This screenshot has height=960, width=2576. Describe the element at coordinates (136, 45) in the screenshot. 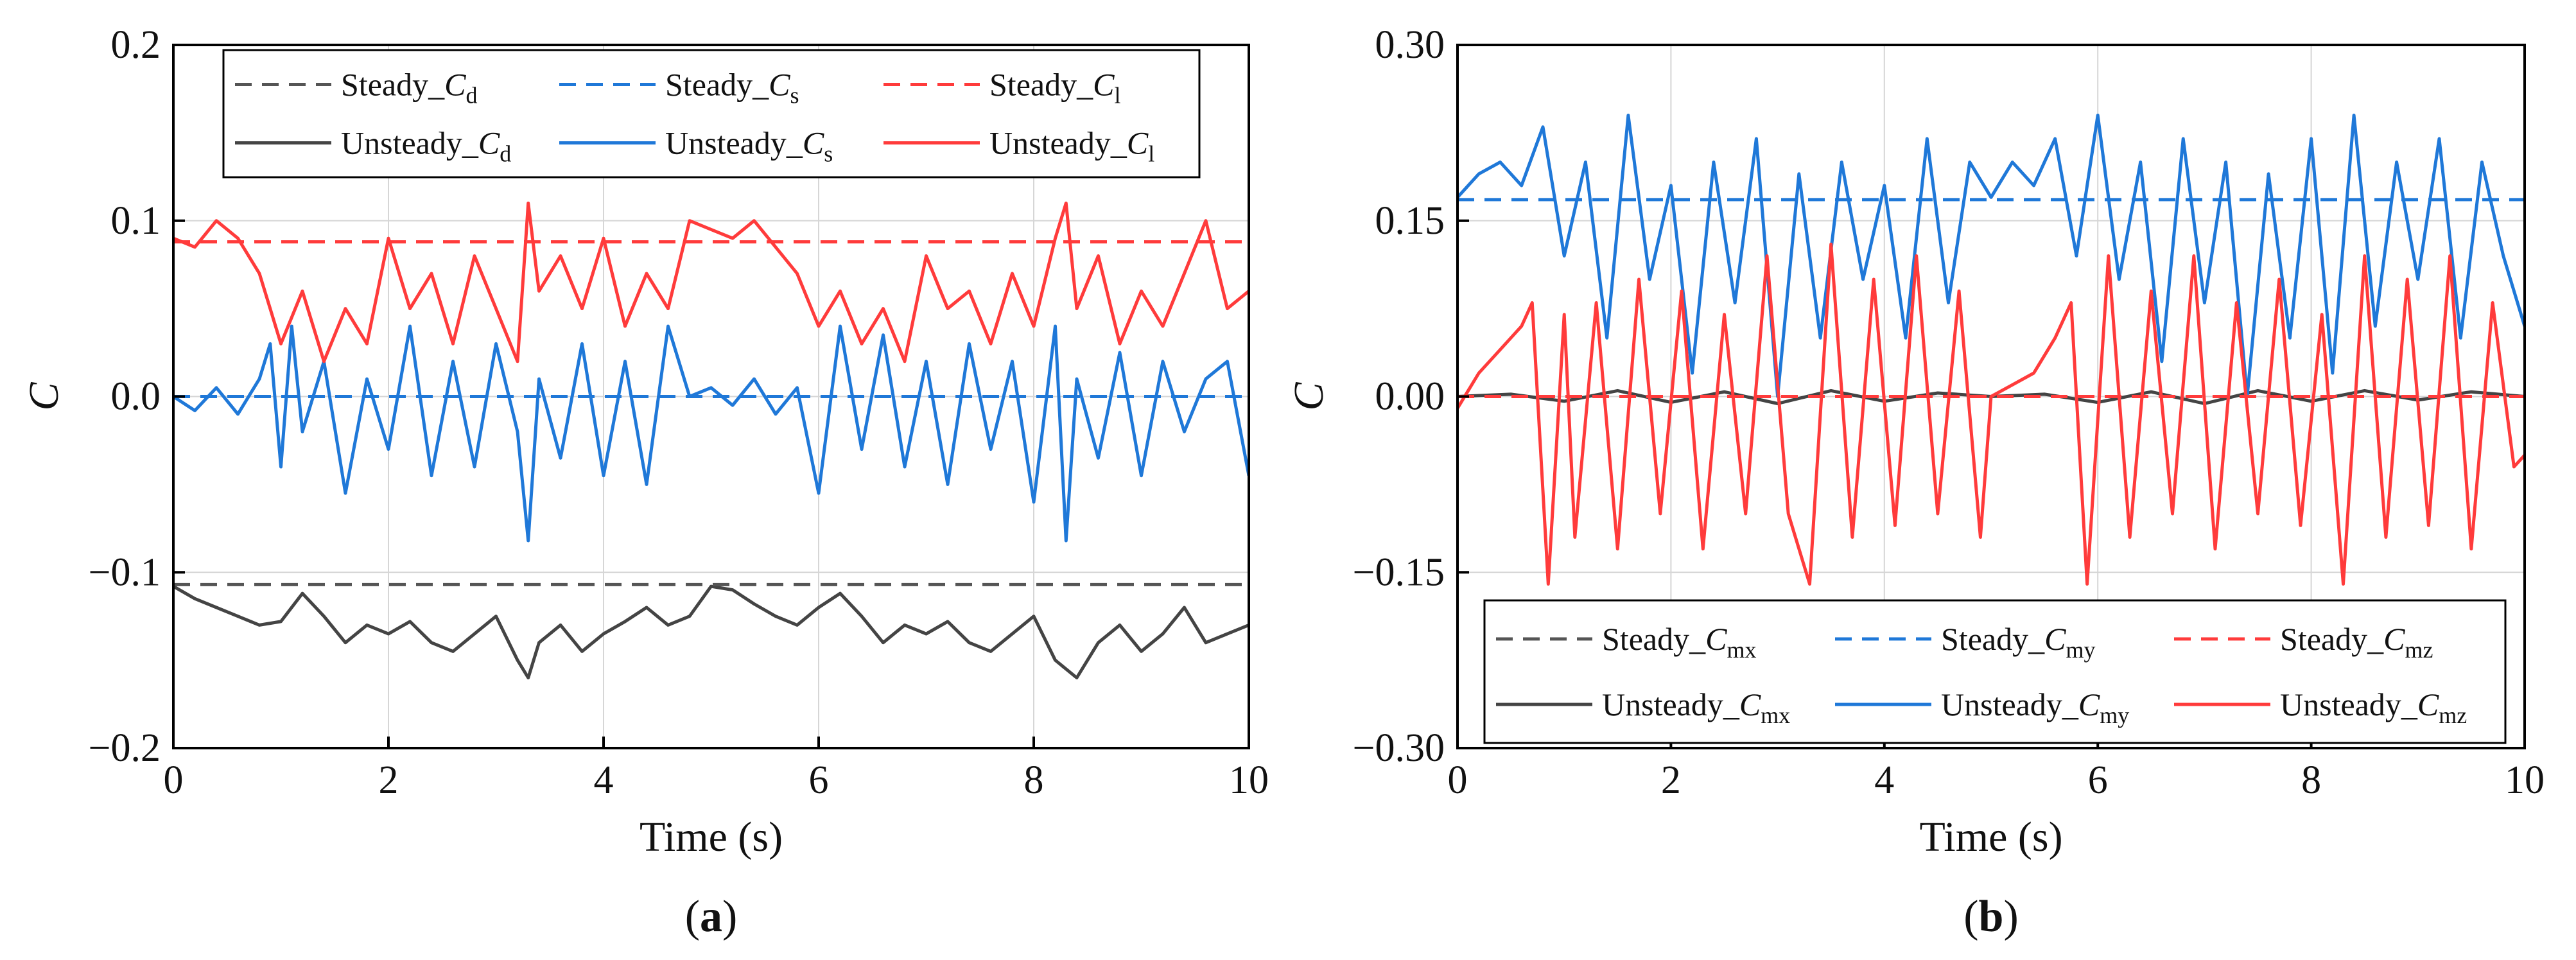

I see `y-tick-label: 0.2` at that location.